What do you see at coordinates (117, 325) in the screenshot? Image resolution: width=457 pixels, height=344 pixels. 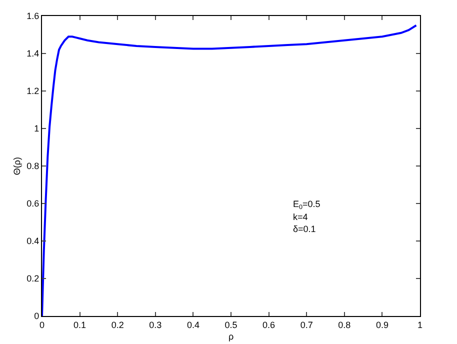 I see `x-tick-label: 0.2` at bounding box center [117, 325].